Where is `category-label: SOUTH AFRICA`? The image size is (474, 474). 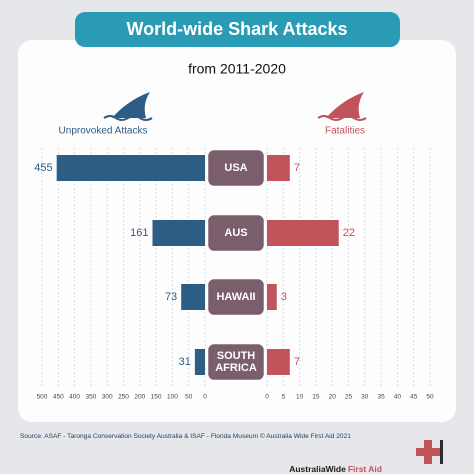 category-label: SOUTH AFRICA is located at coordinates (236, 362).